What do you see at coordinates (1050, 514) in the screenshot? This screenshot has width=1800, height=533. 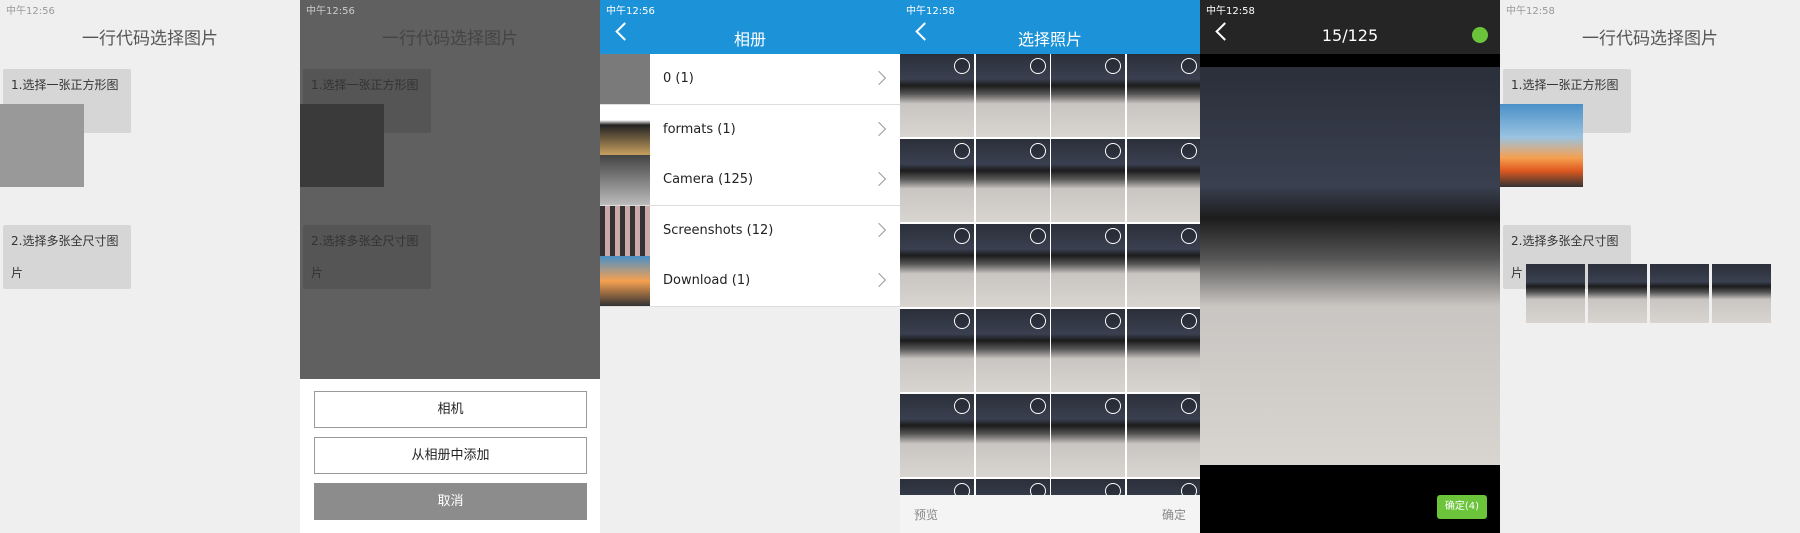 I see `footer-bar` at bounding box center [1050, 514].